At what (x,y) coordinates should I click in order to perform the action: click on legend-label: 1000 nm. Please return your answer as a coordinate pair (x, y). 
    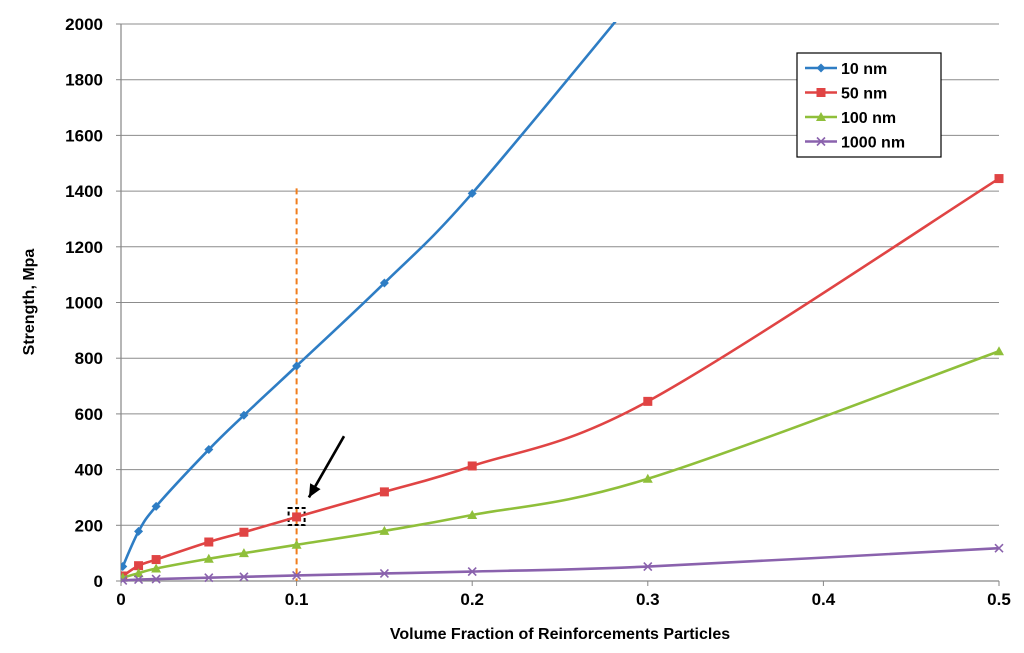
    Looking at the image, I should click on (873, 143).